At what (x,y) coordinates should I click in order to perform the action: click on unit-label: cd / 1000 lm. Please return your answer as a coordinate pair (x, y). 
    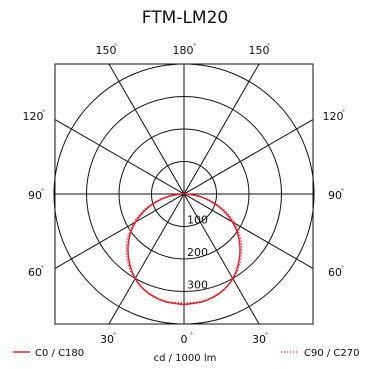
    Looking at the image, I should click on (185, 358).